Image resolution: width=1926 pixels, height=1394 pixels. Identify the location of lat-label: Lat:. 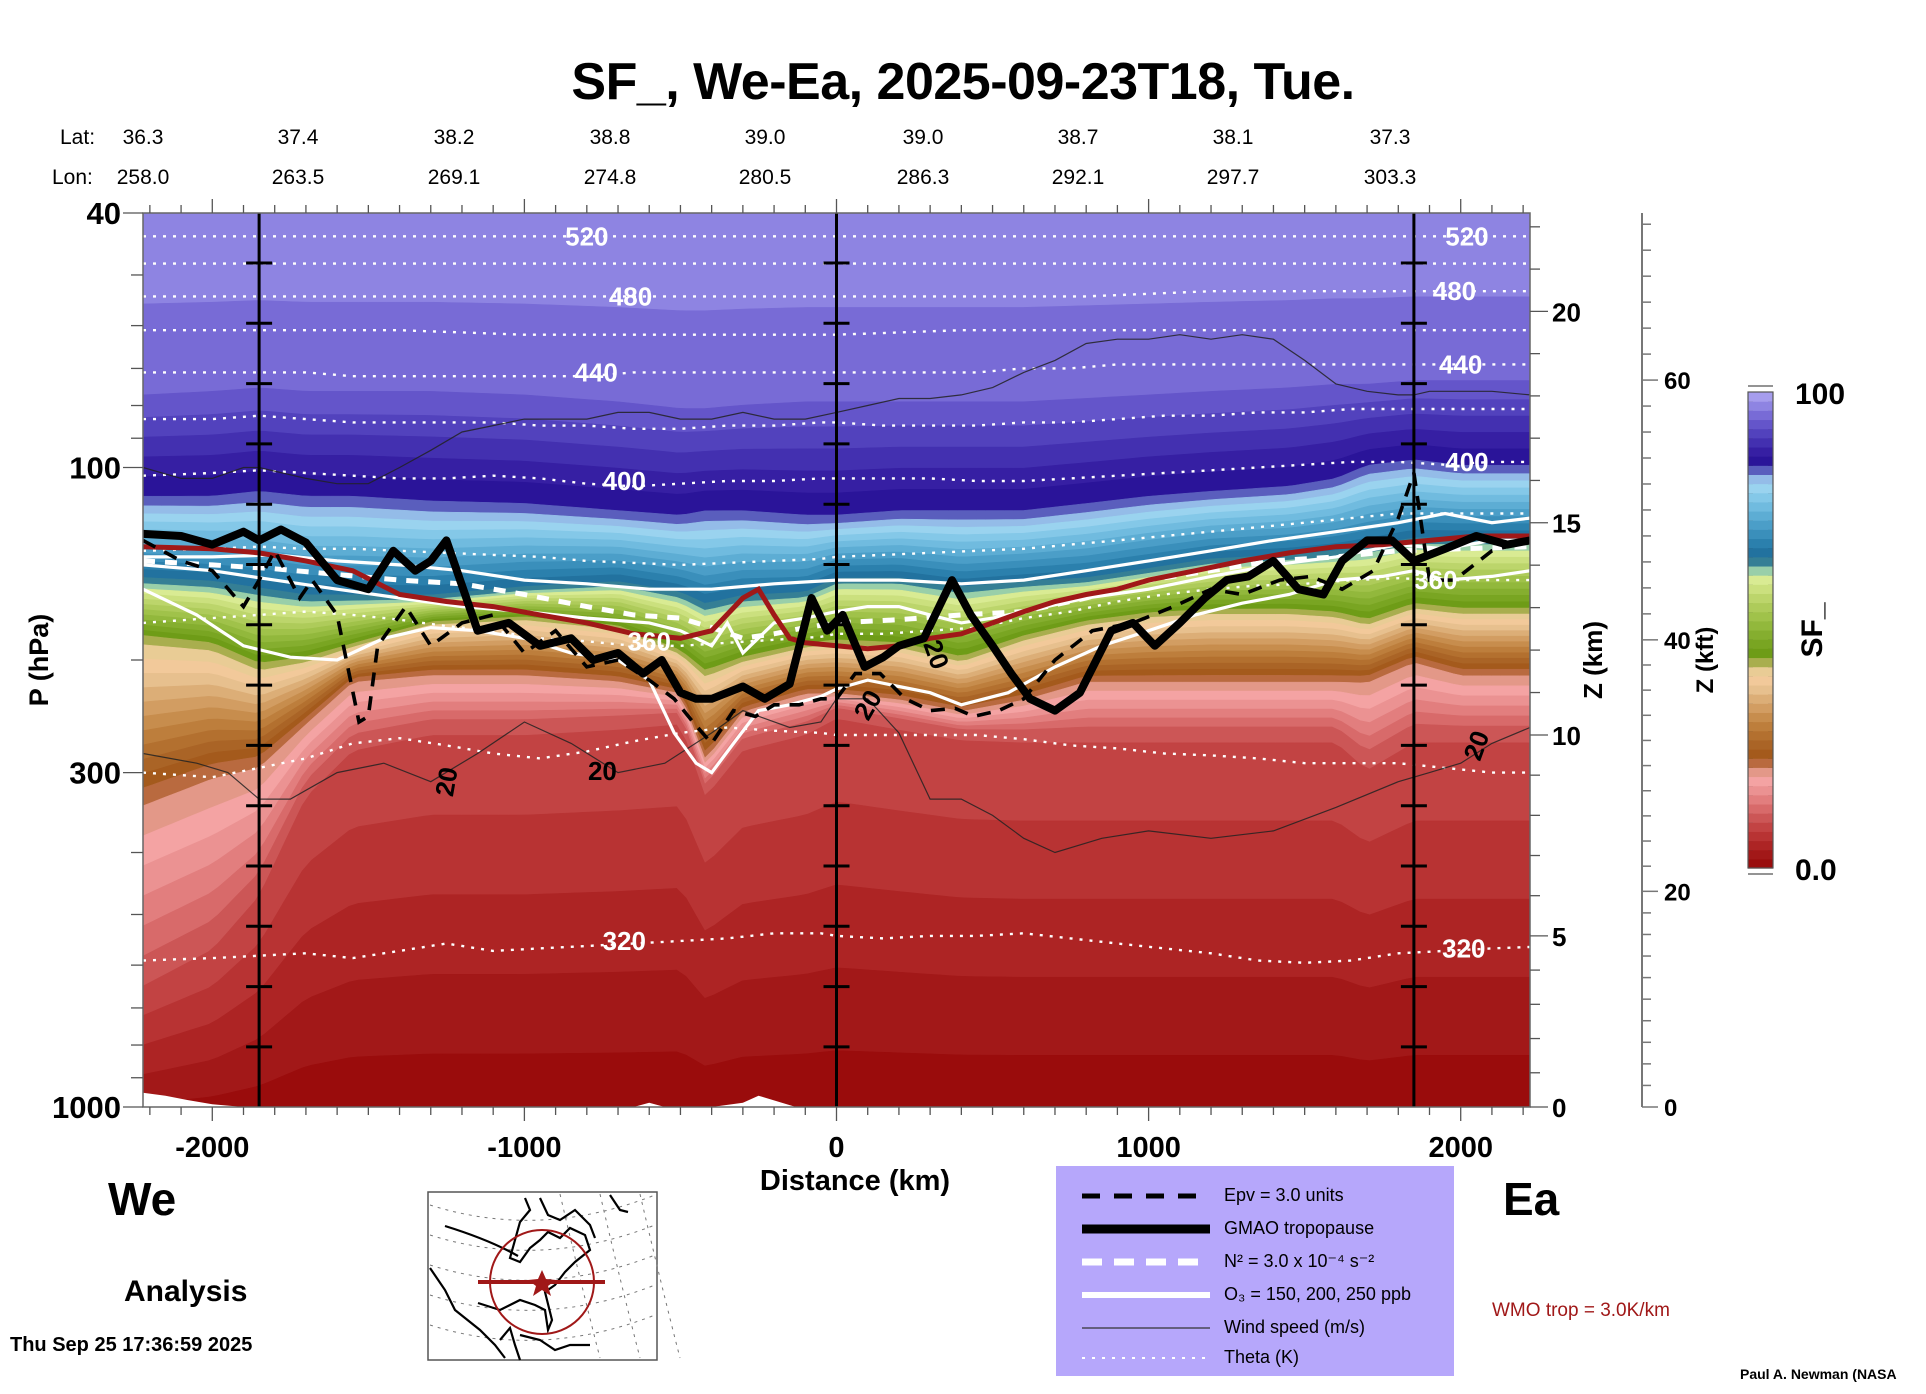
(78, 137).